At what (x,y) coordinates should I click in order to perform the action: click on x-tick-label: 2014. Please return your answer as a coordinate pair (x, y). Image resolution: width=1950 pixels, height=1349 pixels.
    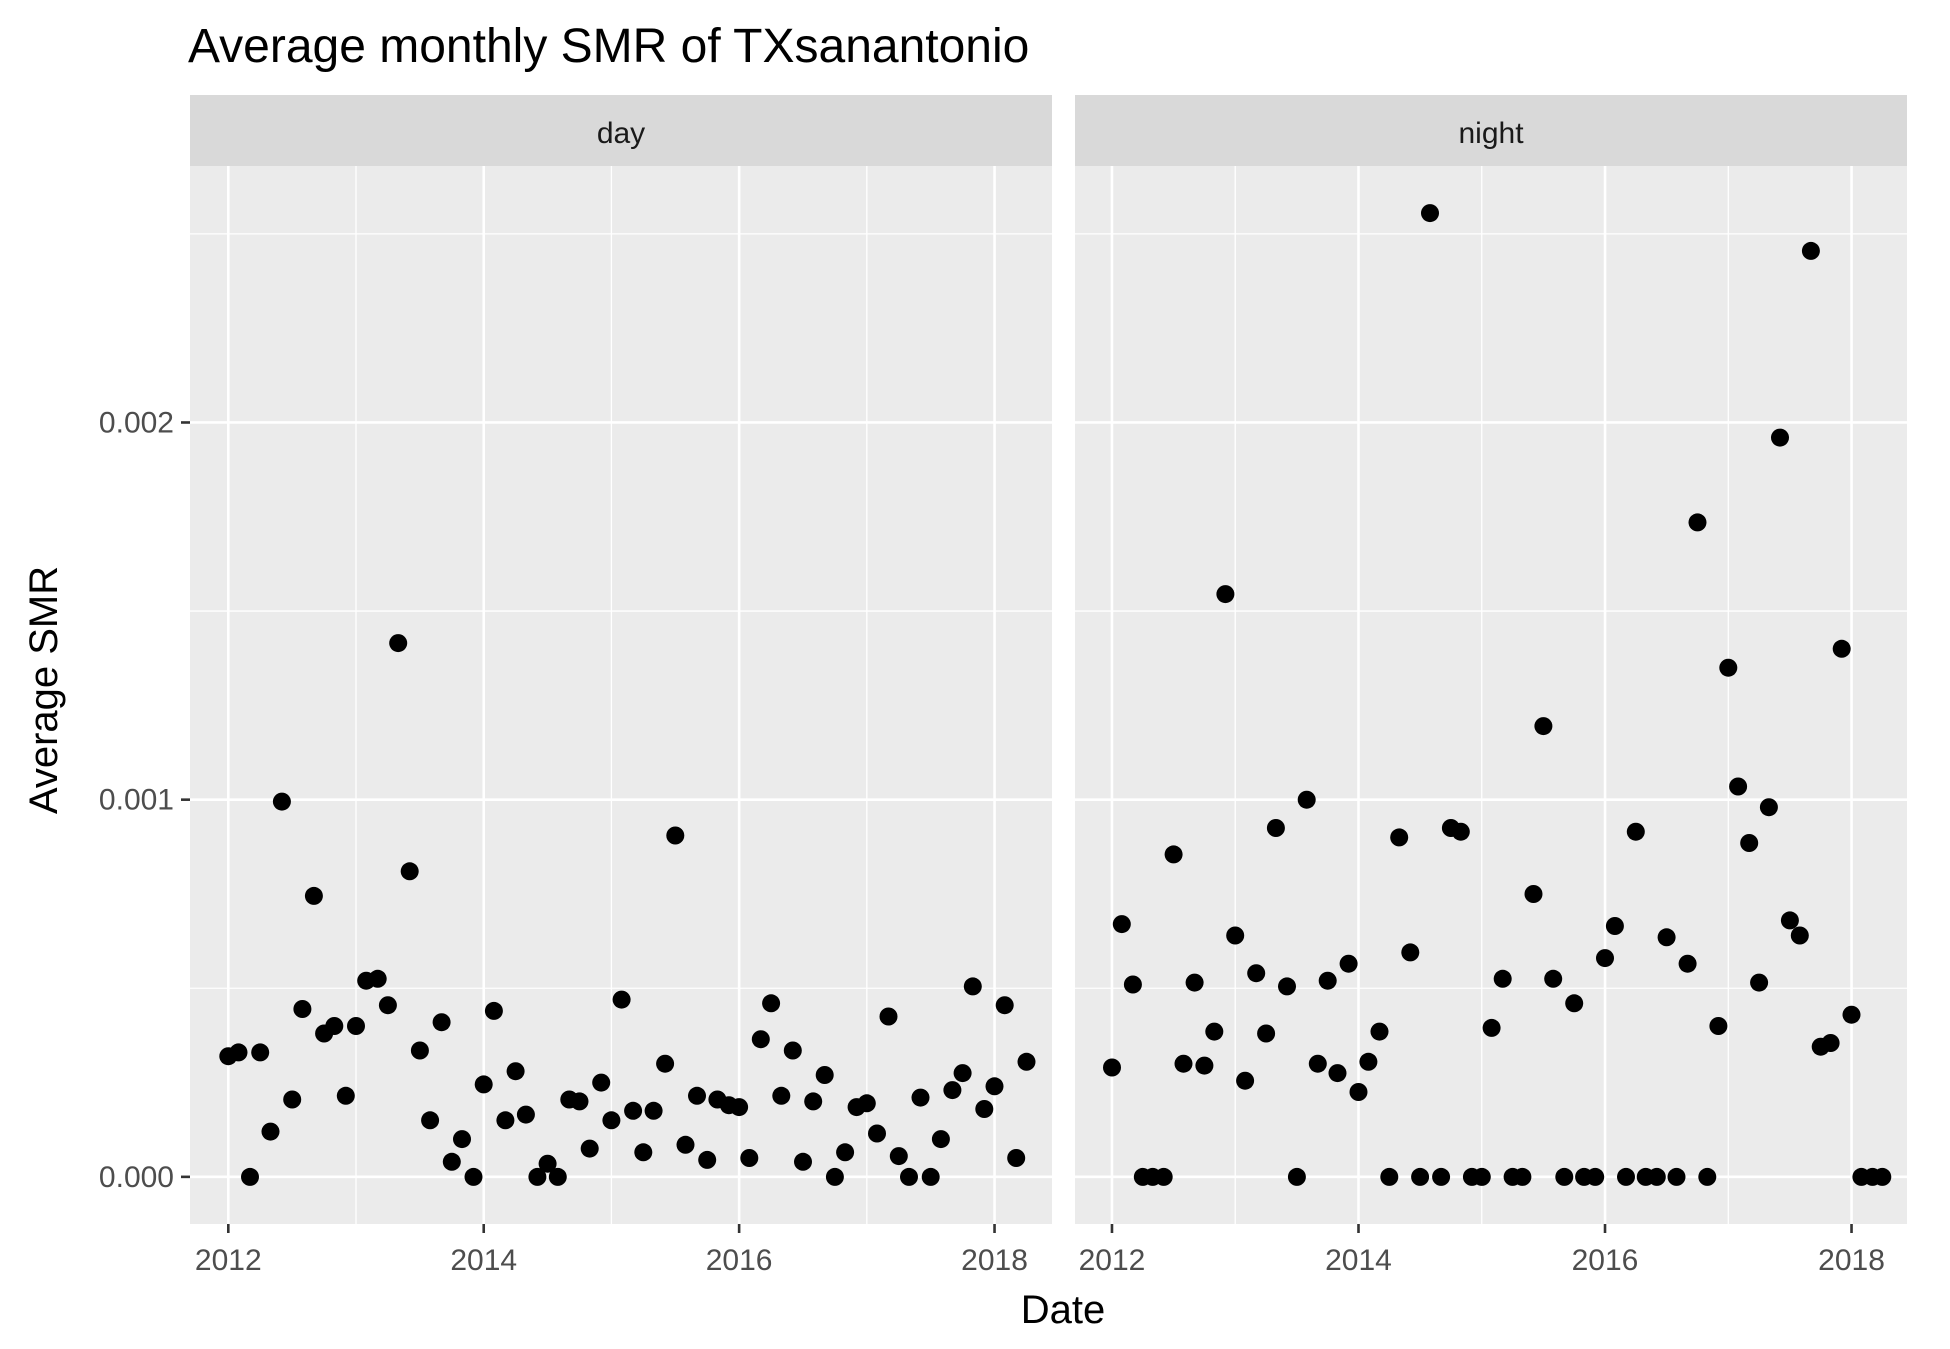
    Looking at the image, I should click on (483, 1260).